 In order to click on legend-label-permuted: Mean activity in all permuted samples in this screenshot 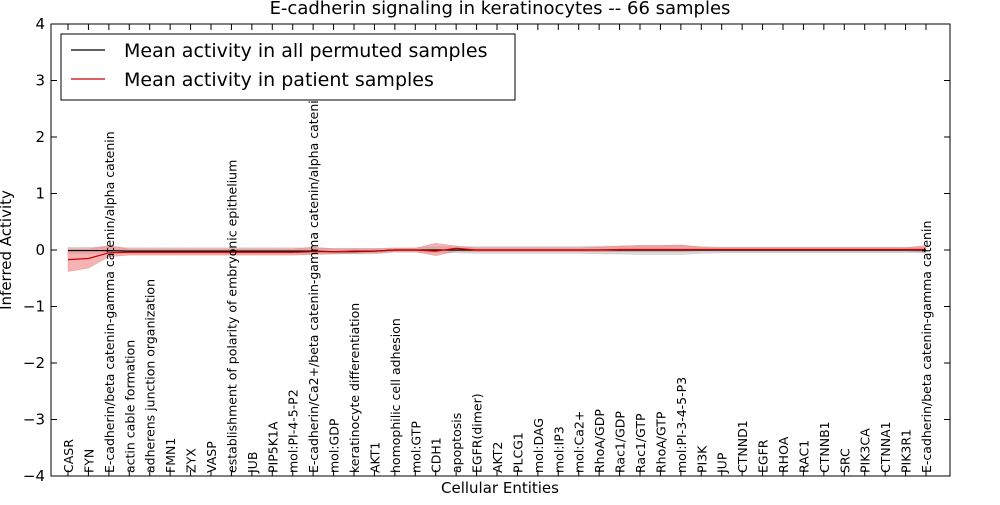, I will do `click(305, 51)`.